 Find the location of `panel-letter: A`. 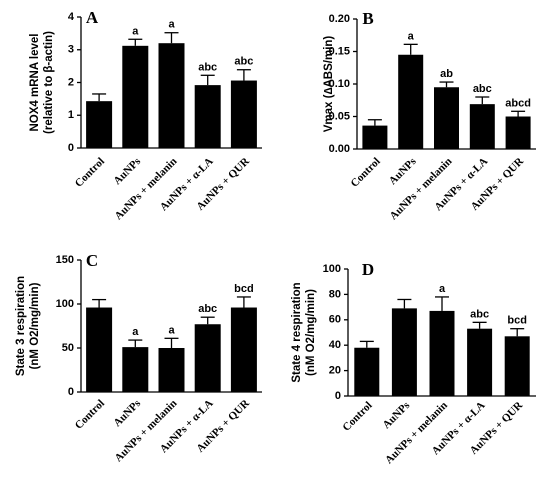

panel-letter: A is located at coordinates (92, 17).